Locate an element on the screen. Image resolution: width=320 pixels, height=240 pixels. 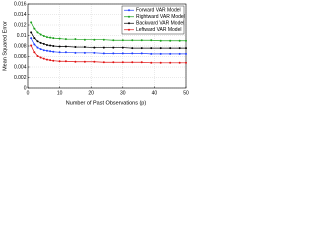
y-tick-label: 0.006 is located at coordinates (20, 57).